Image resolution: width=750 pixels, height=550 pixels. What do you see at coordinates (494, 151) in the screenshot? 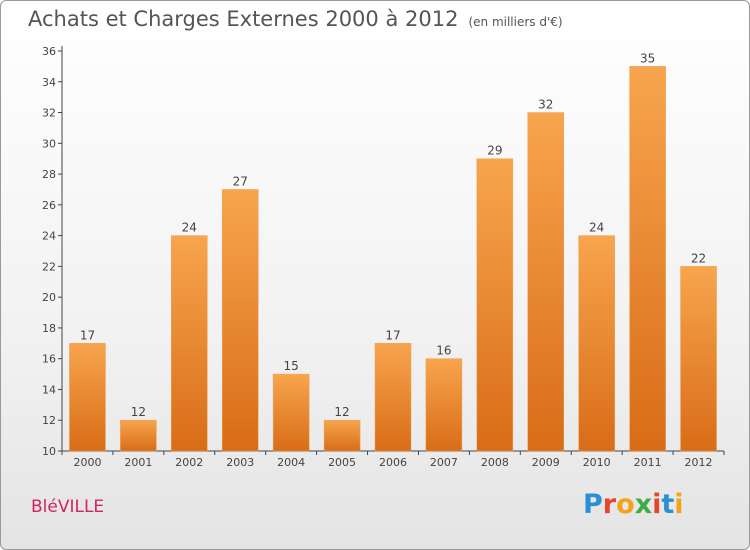
I see `data-label: 29` at bounding box center [494, 151].